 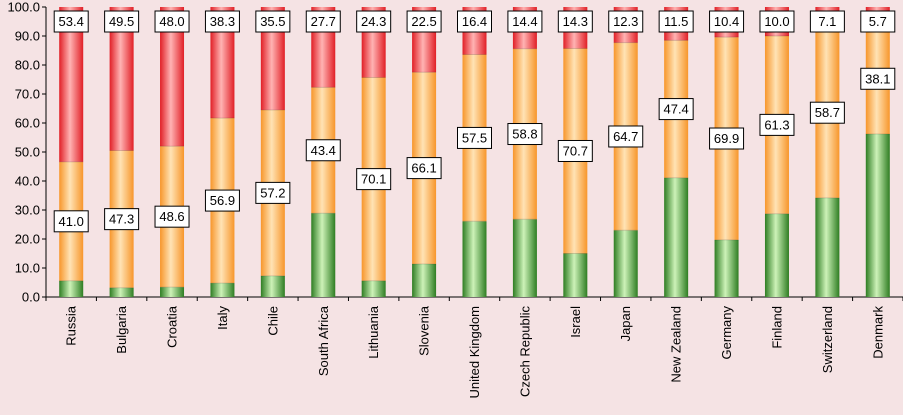 I want to click on data-label: 70.7, so click(x=575, y=150).